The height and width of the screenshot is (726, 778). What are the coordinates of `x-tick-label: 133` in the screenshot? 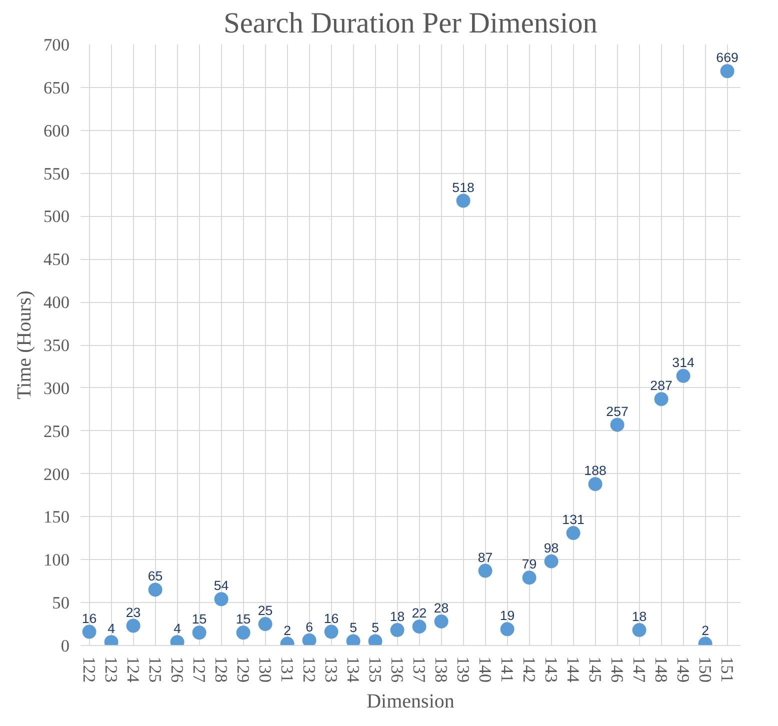 It's located at (330, 669).